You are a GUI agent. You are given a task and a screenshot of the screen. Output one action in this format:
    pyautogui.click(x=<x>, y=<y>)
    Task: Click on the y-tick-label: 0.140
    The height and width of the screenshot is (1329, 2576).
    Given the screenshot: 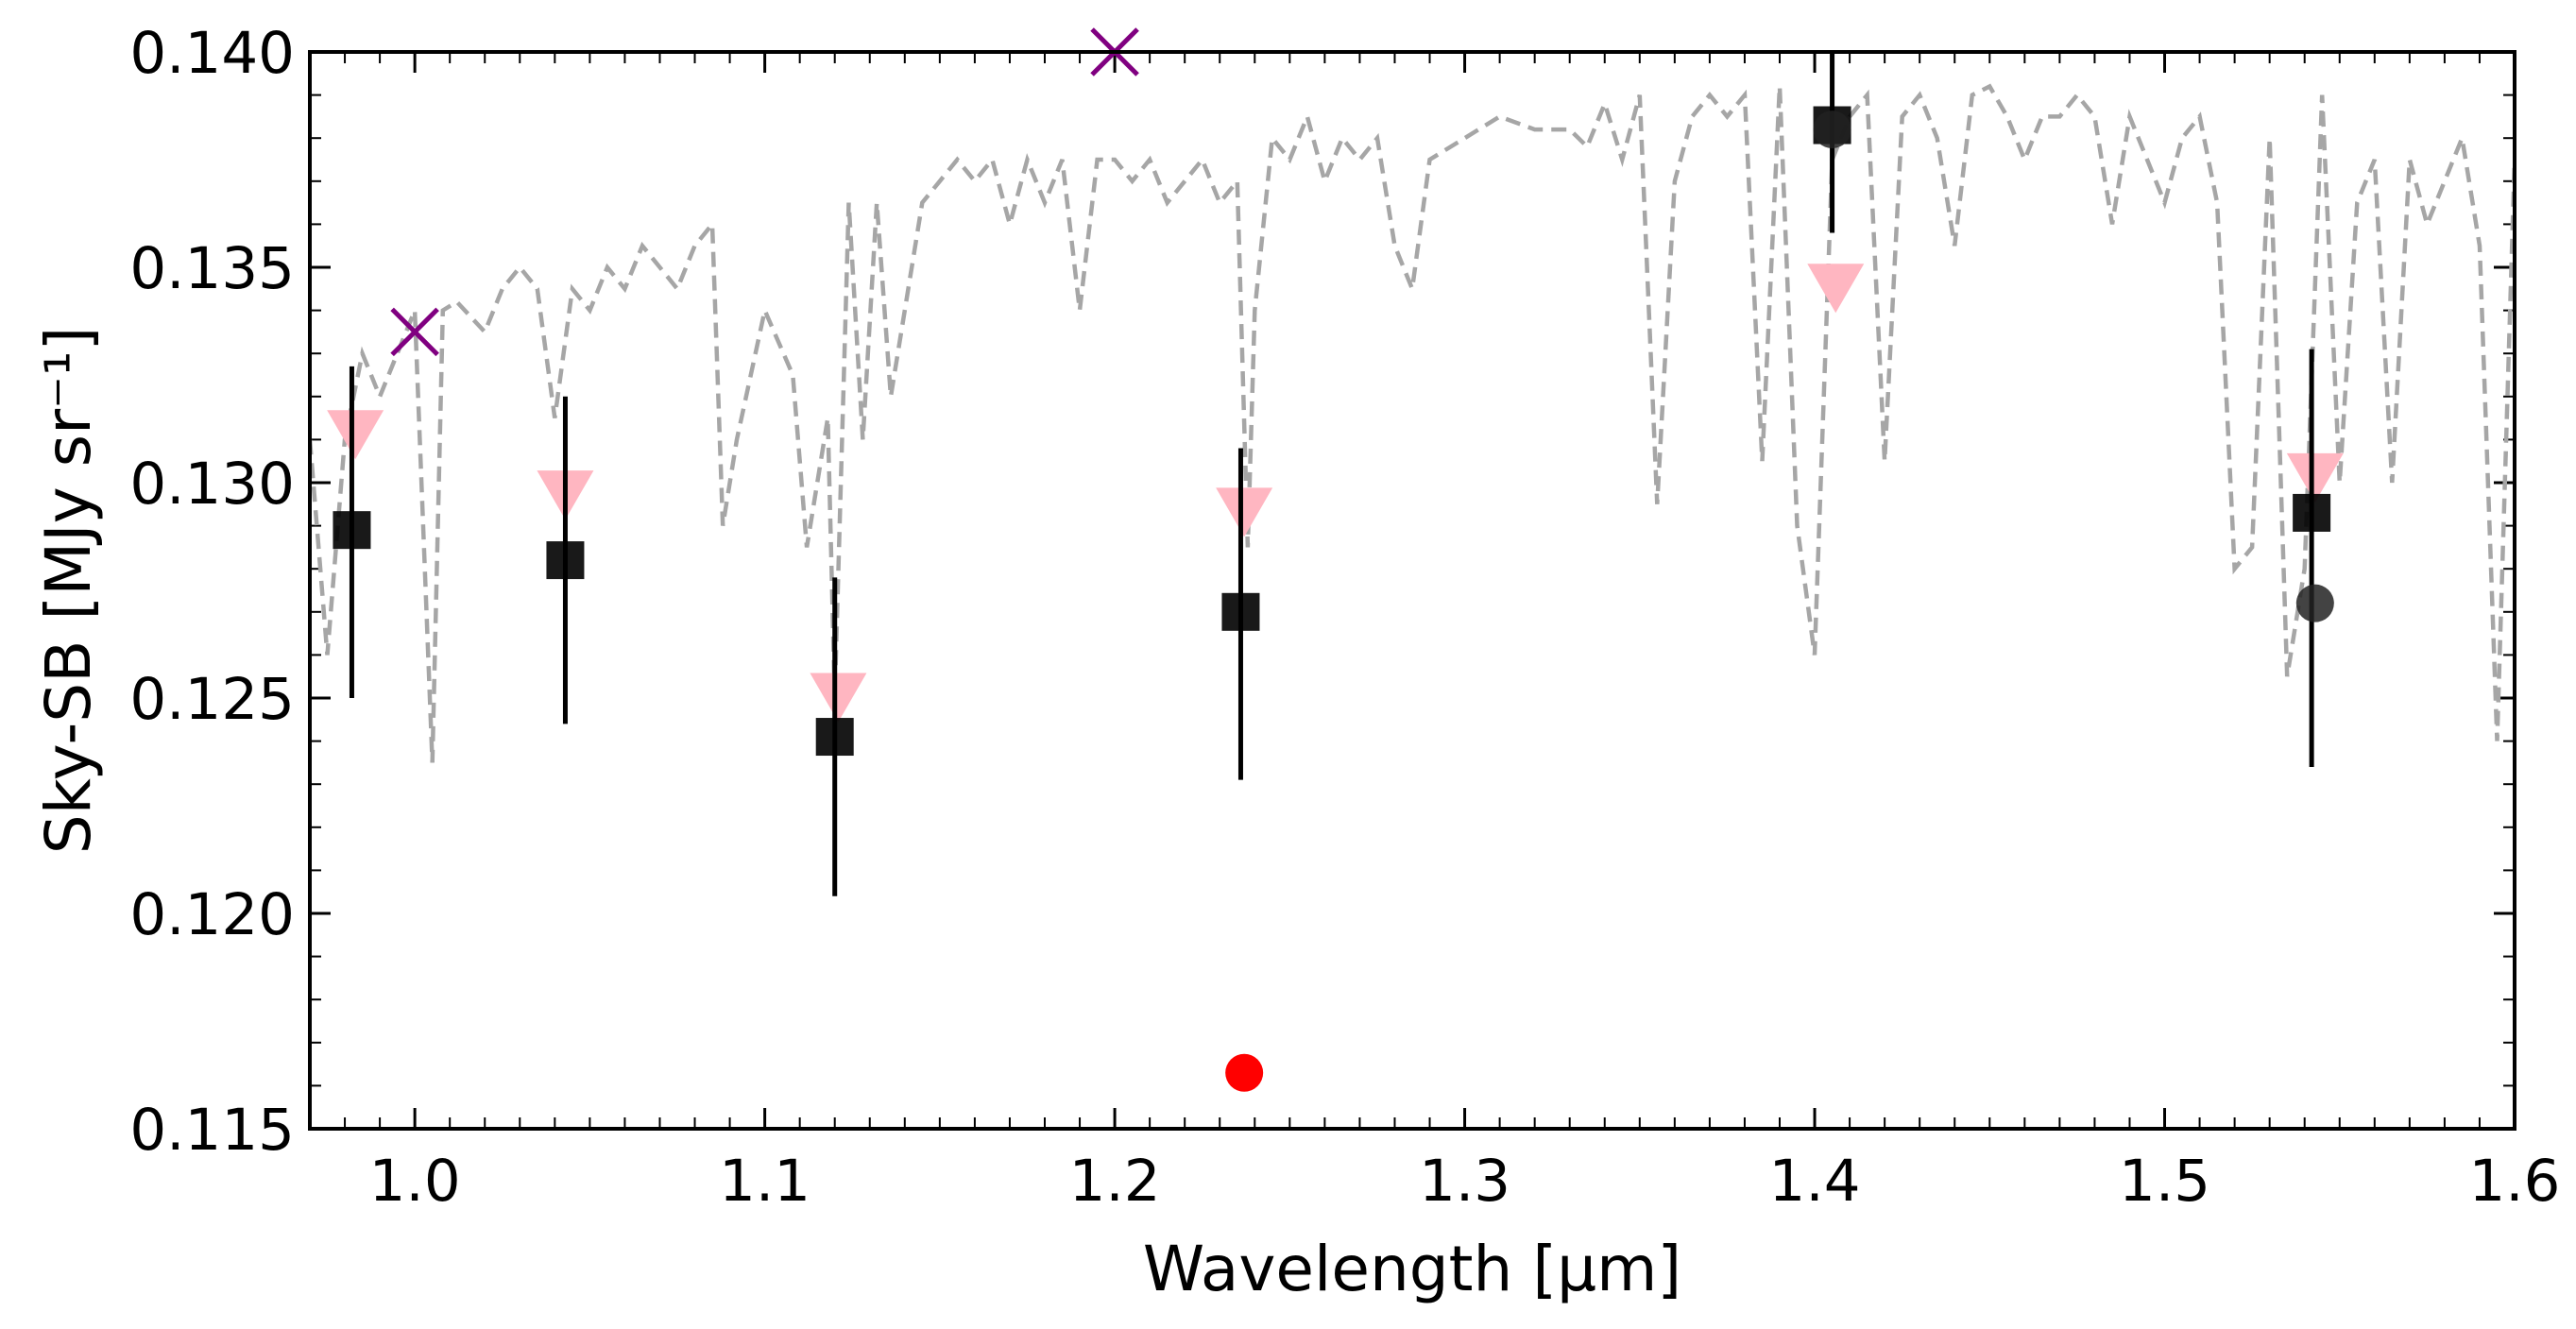 What is the action you would take?
    pyautogui.click(x=212, y=54)
    